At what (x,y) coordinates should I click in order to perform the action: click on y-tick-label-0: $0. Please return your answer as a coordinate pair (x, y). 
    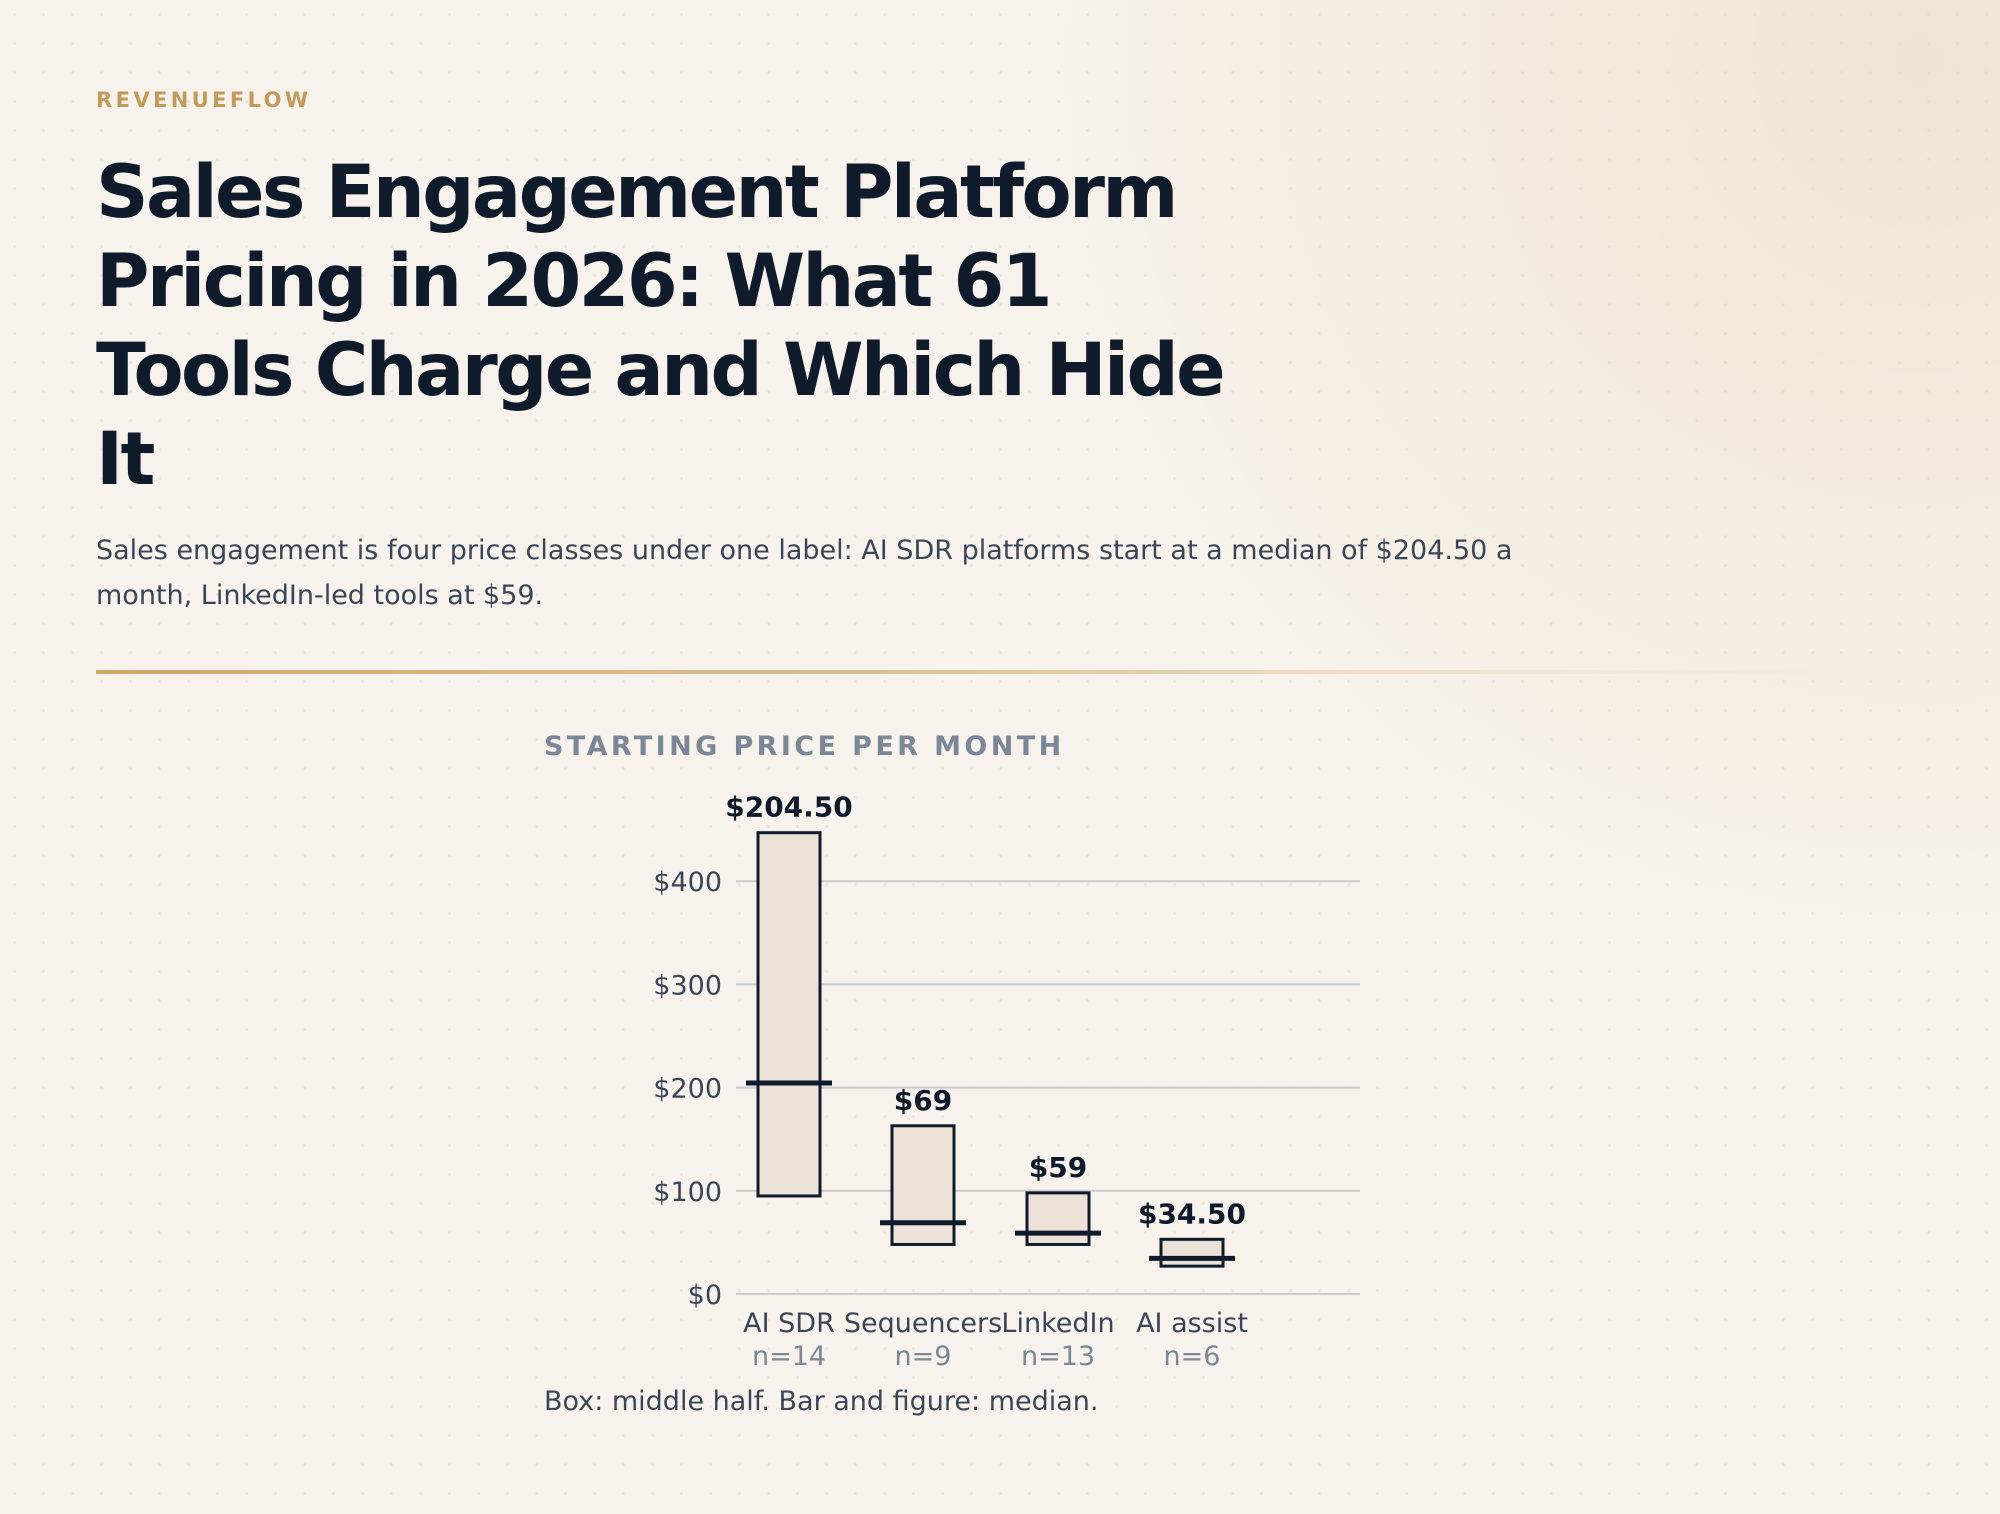
    Looking at the image, I should click on (705, 1295).